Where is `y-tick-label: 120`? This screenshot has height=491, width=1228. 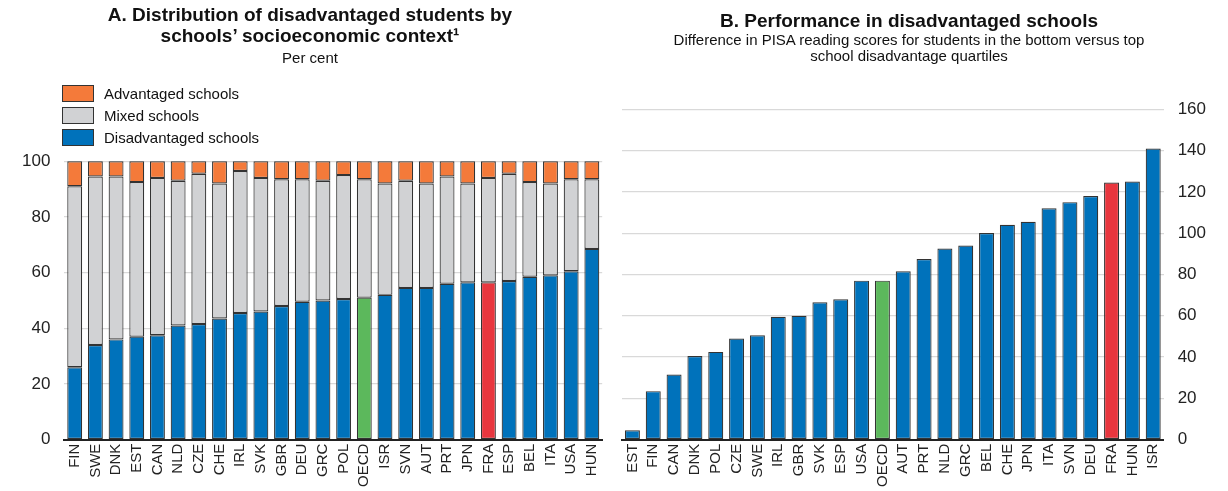
y-tick-label: 120 is located at coordinates (1192, 191).